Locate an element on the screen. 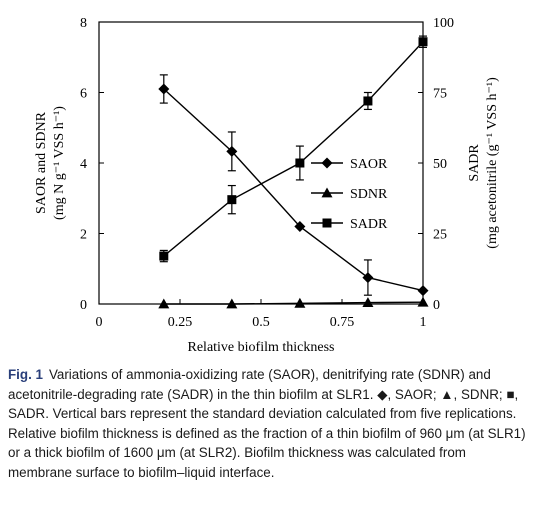 This screenshot has height=519, width=538. y-left-axis-title-line2: (mg N g⁻¹ VSS h⁻¹) is located at coordinates (59, 163).